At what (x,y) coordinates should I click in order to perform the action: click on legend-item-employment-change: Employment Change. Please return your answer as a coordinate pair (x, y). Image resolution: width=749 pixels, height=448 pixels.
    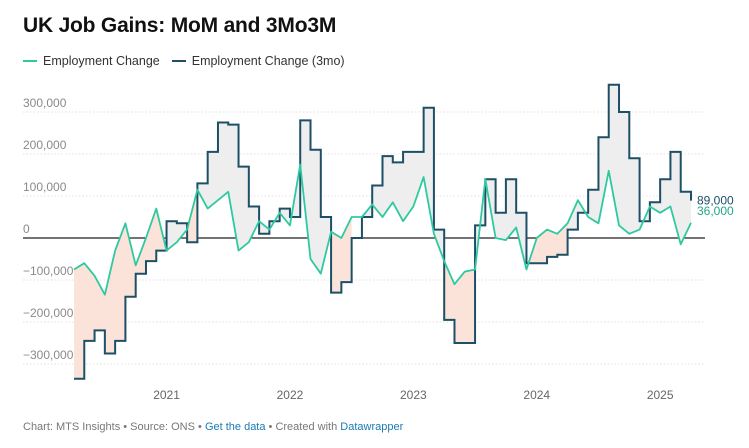
    Looking at the image, I should click on (91, 61).